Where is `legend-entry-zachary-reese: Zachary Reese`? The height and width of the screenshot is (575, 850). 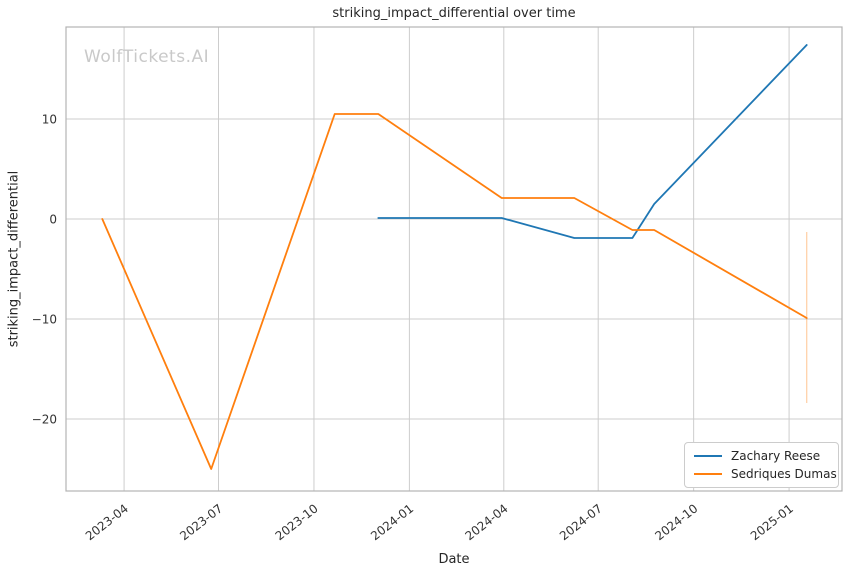
legend-entry-zachary-reese: Zachary Reese is located at coordinates (762, 456).